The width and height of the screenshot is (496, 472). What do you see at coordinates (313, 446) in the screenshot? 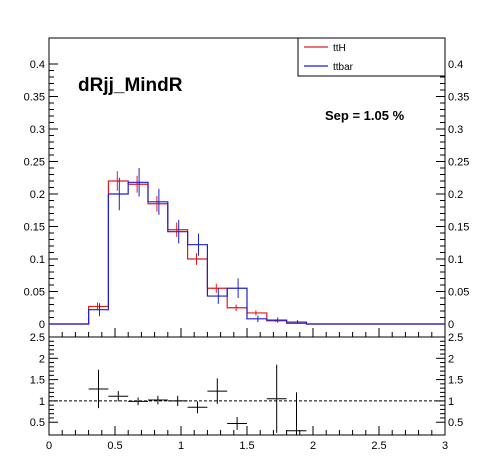
I see `x-tick-label: 2` at bounding box center [313, 446].